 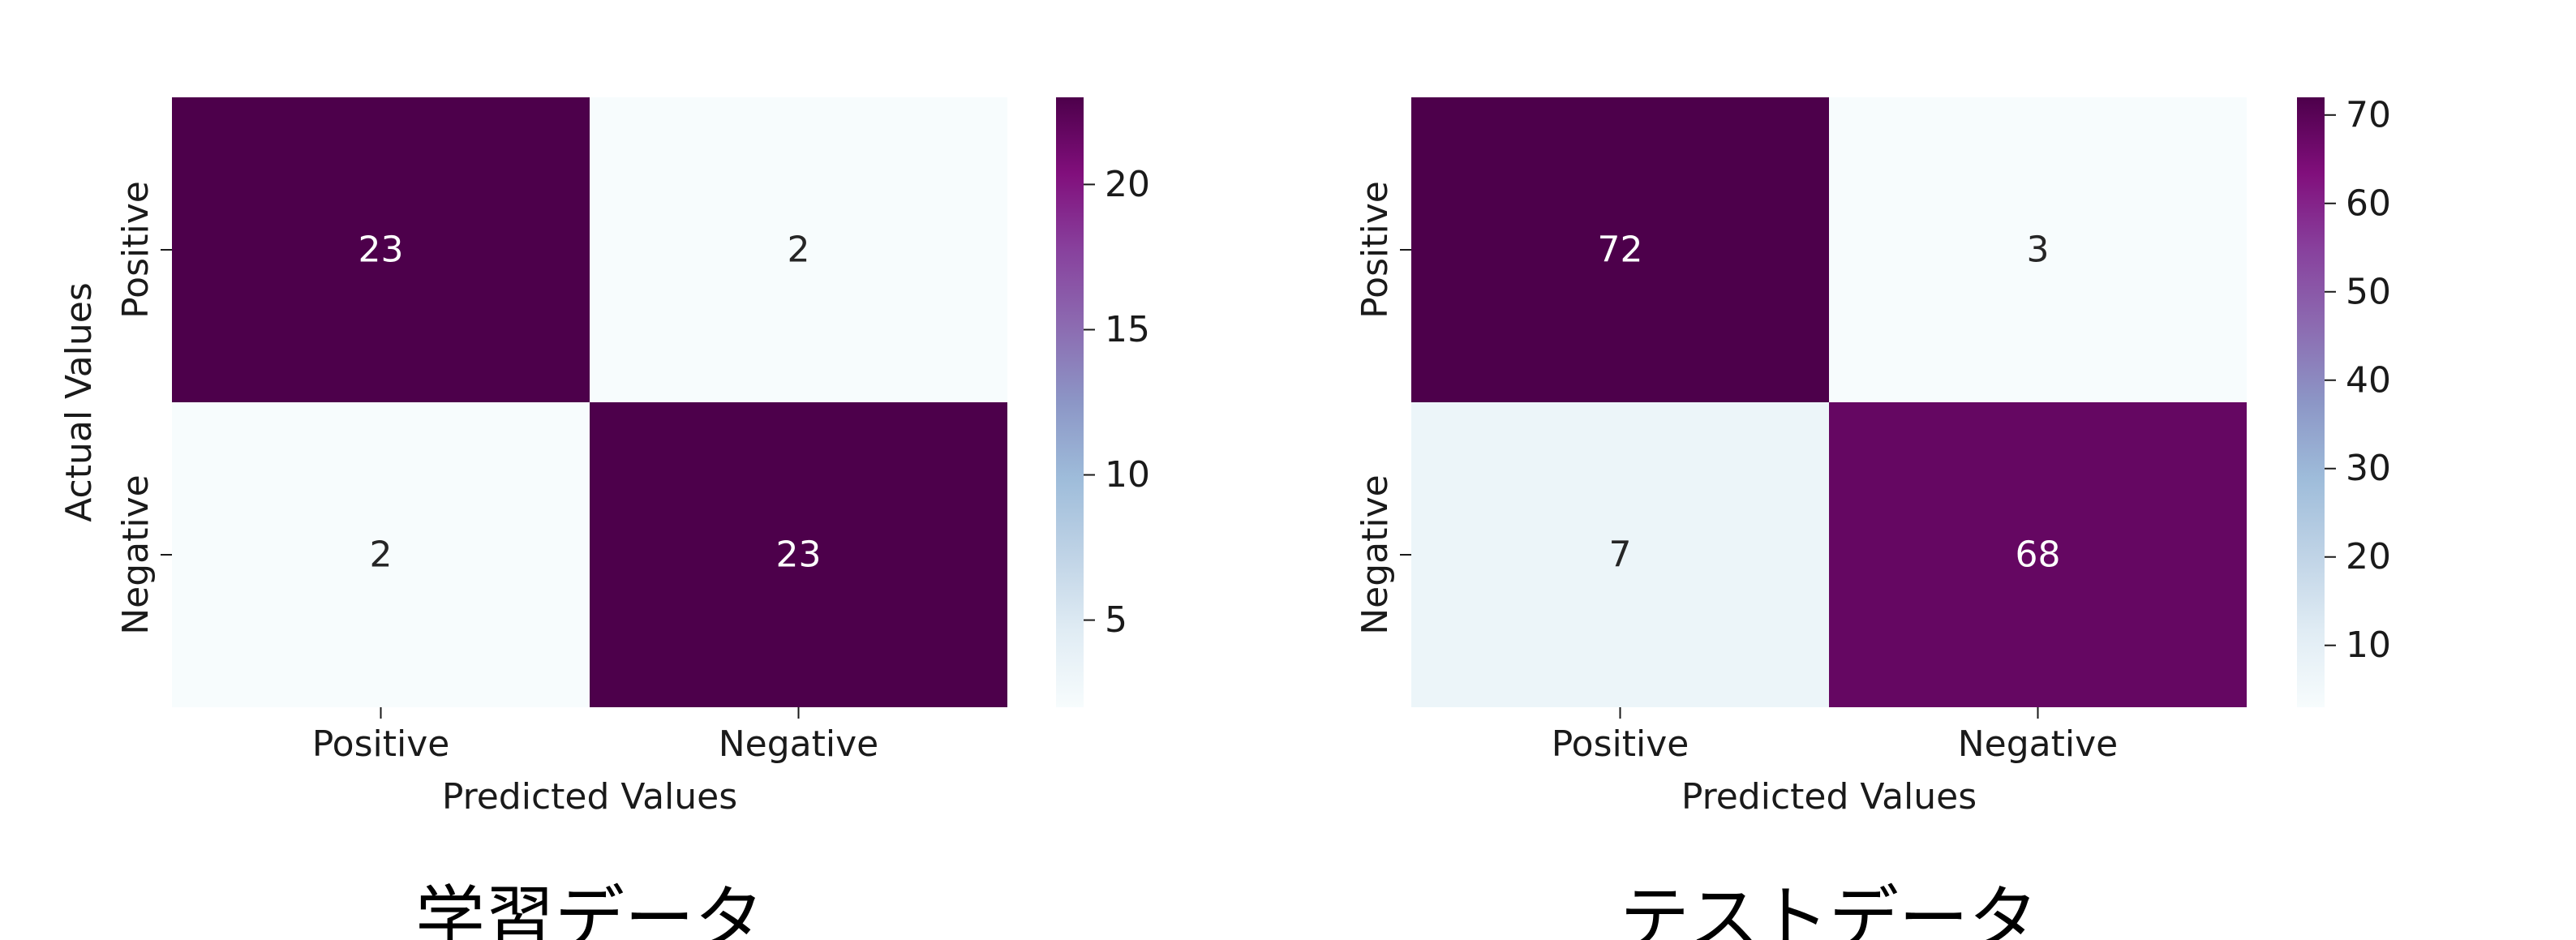 I want to click on colorbar-tick-label: 30, so click(x=2368, y=468).